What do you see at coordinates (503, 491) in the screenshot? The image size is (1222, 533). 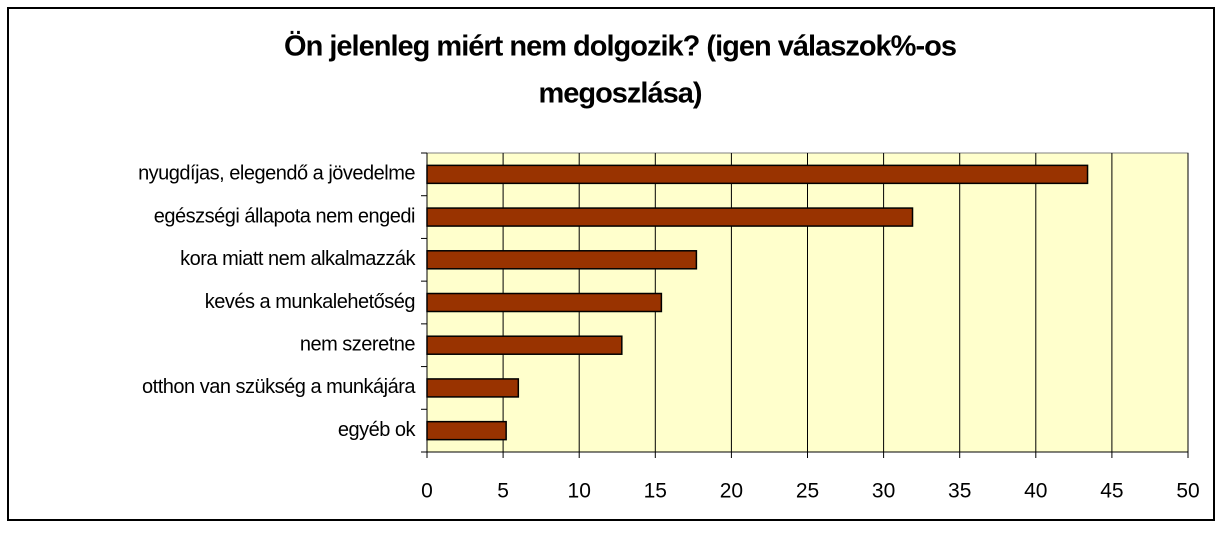 I see `x-tick-label: 5` at bounding box center [503, 491].